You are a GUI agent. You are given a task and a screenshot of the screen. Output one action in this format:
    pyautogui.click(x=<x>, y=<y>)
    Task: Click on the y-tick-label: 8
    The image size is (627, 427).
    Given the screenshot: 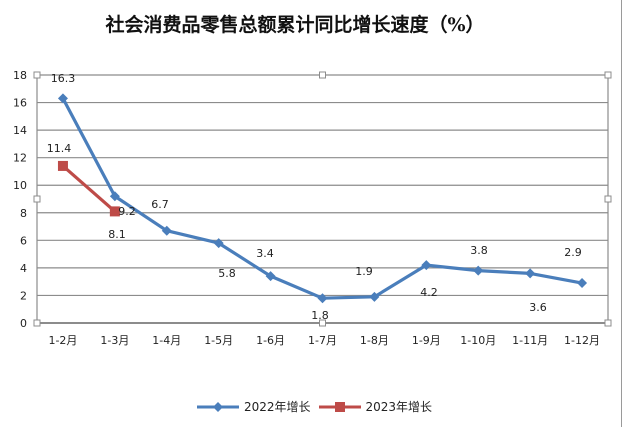 What is the action you would take?
    pyautogui.click(x=23, y=213)
    